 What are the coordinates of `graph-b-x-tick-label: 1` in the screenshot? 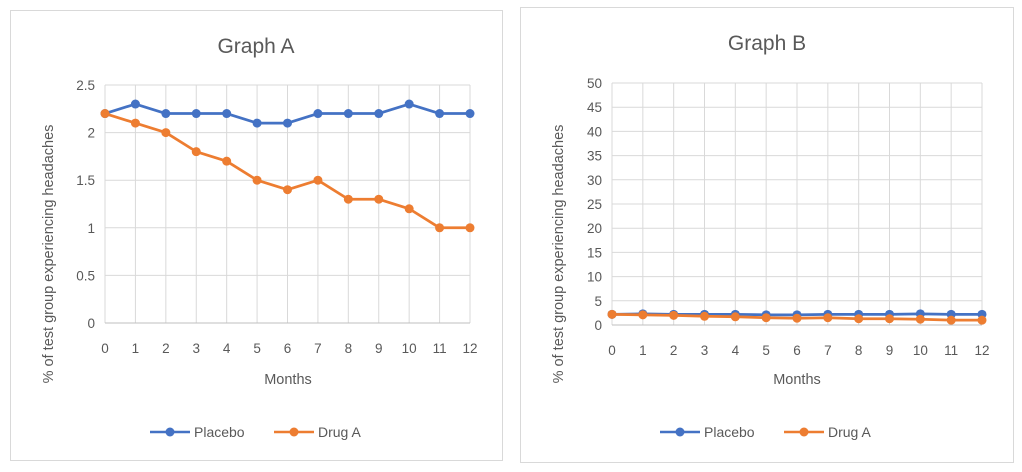 It's located at (643, 350).